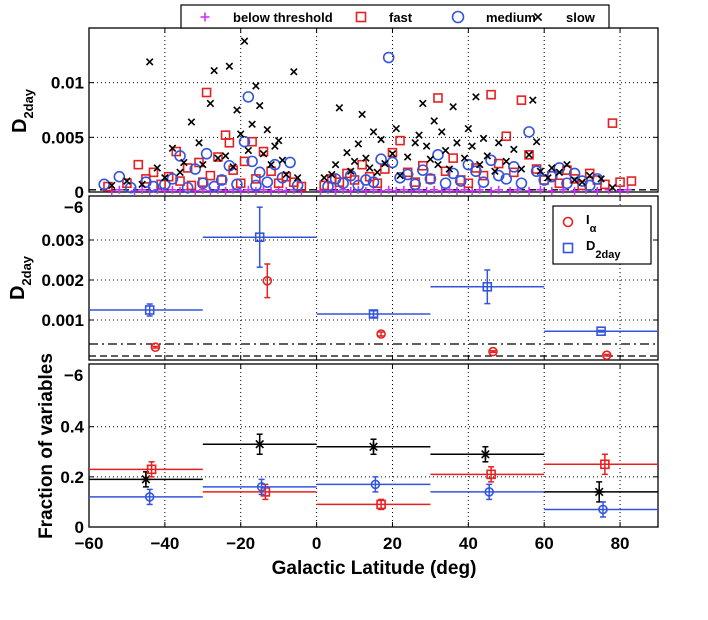 This screenshot has width=708, height=620. What do you see at coordinates (373, 497) in the screenshot?
I see `series-medium` at bounding box center [373, 497].